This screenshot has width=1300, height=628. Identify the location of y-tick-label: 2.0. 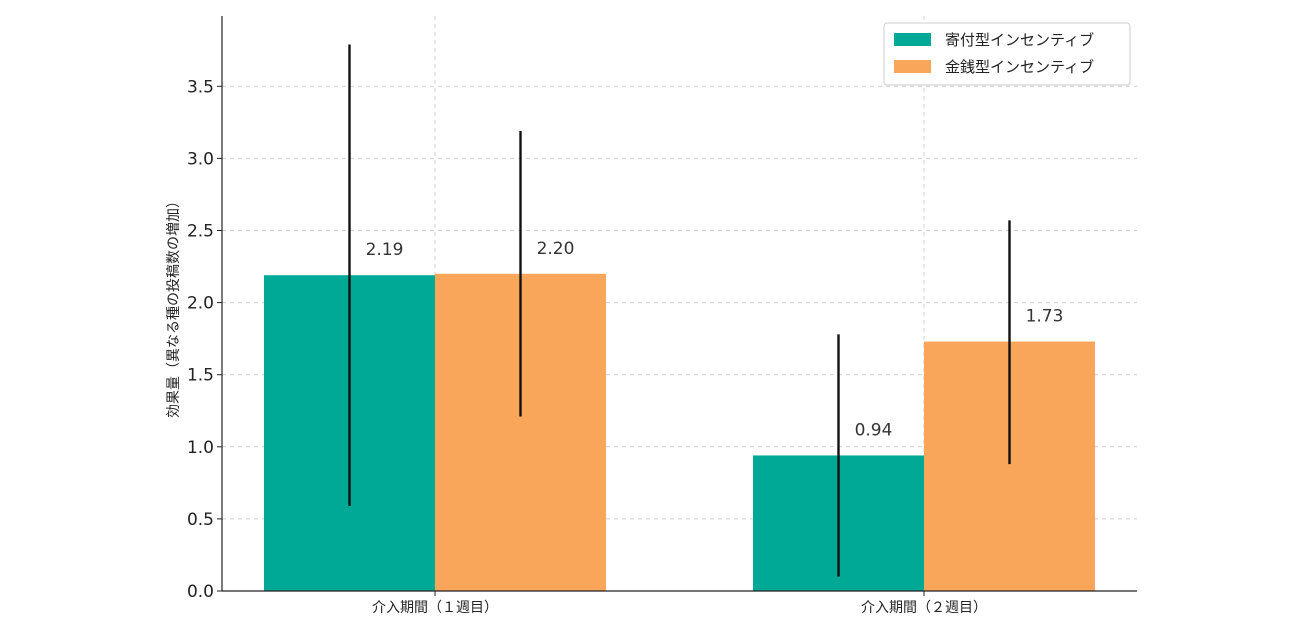
(200, 304).